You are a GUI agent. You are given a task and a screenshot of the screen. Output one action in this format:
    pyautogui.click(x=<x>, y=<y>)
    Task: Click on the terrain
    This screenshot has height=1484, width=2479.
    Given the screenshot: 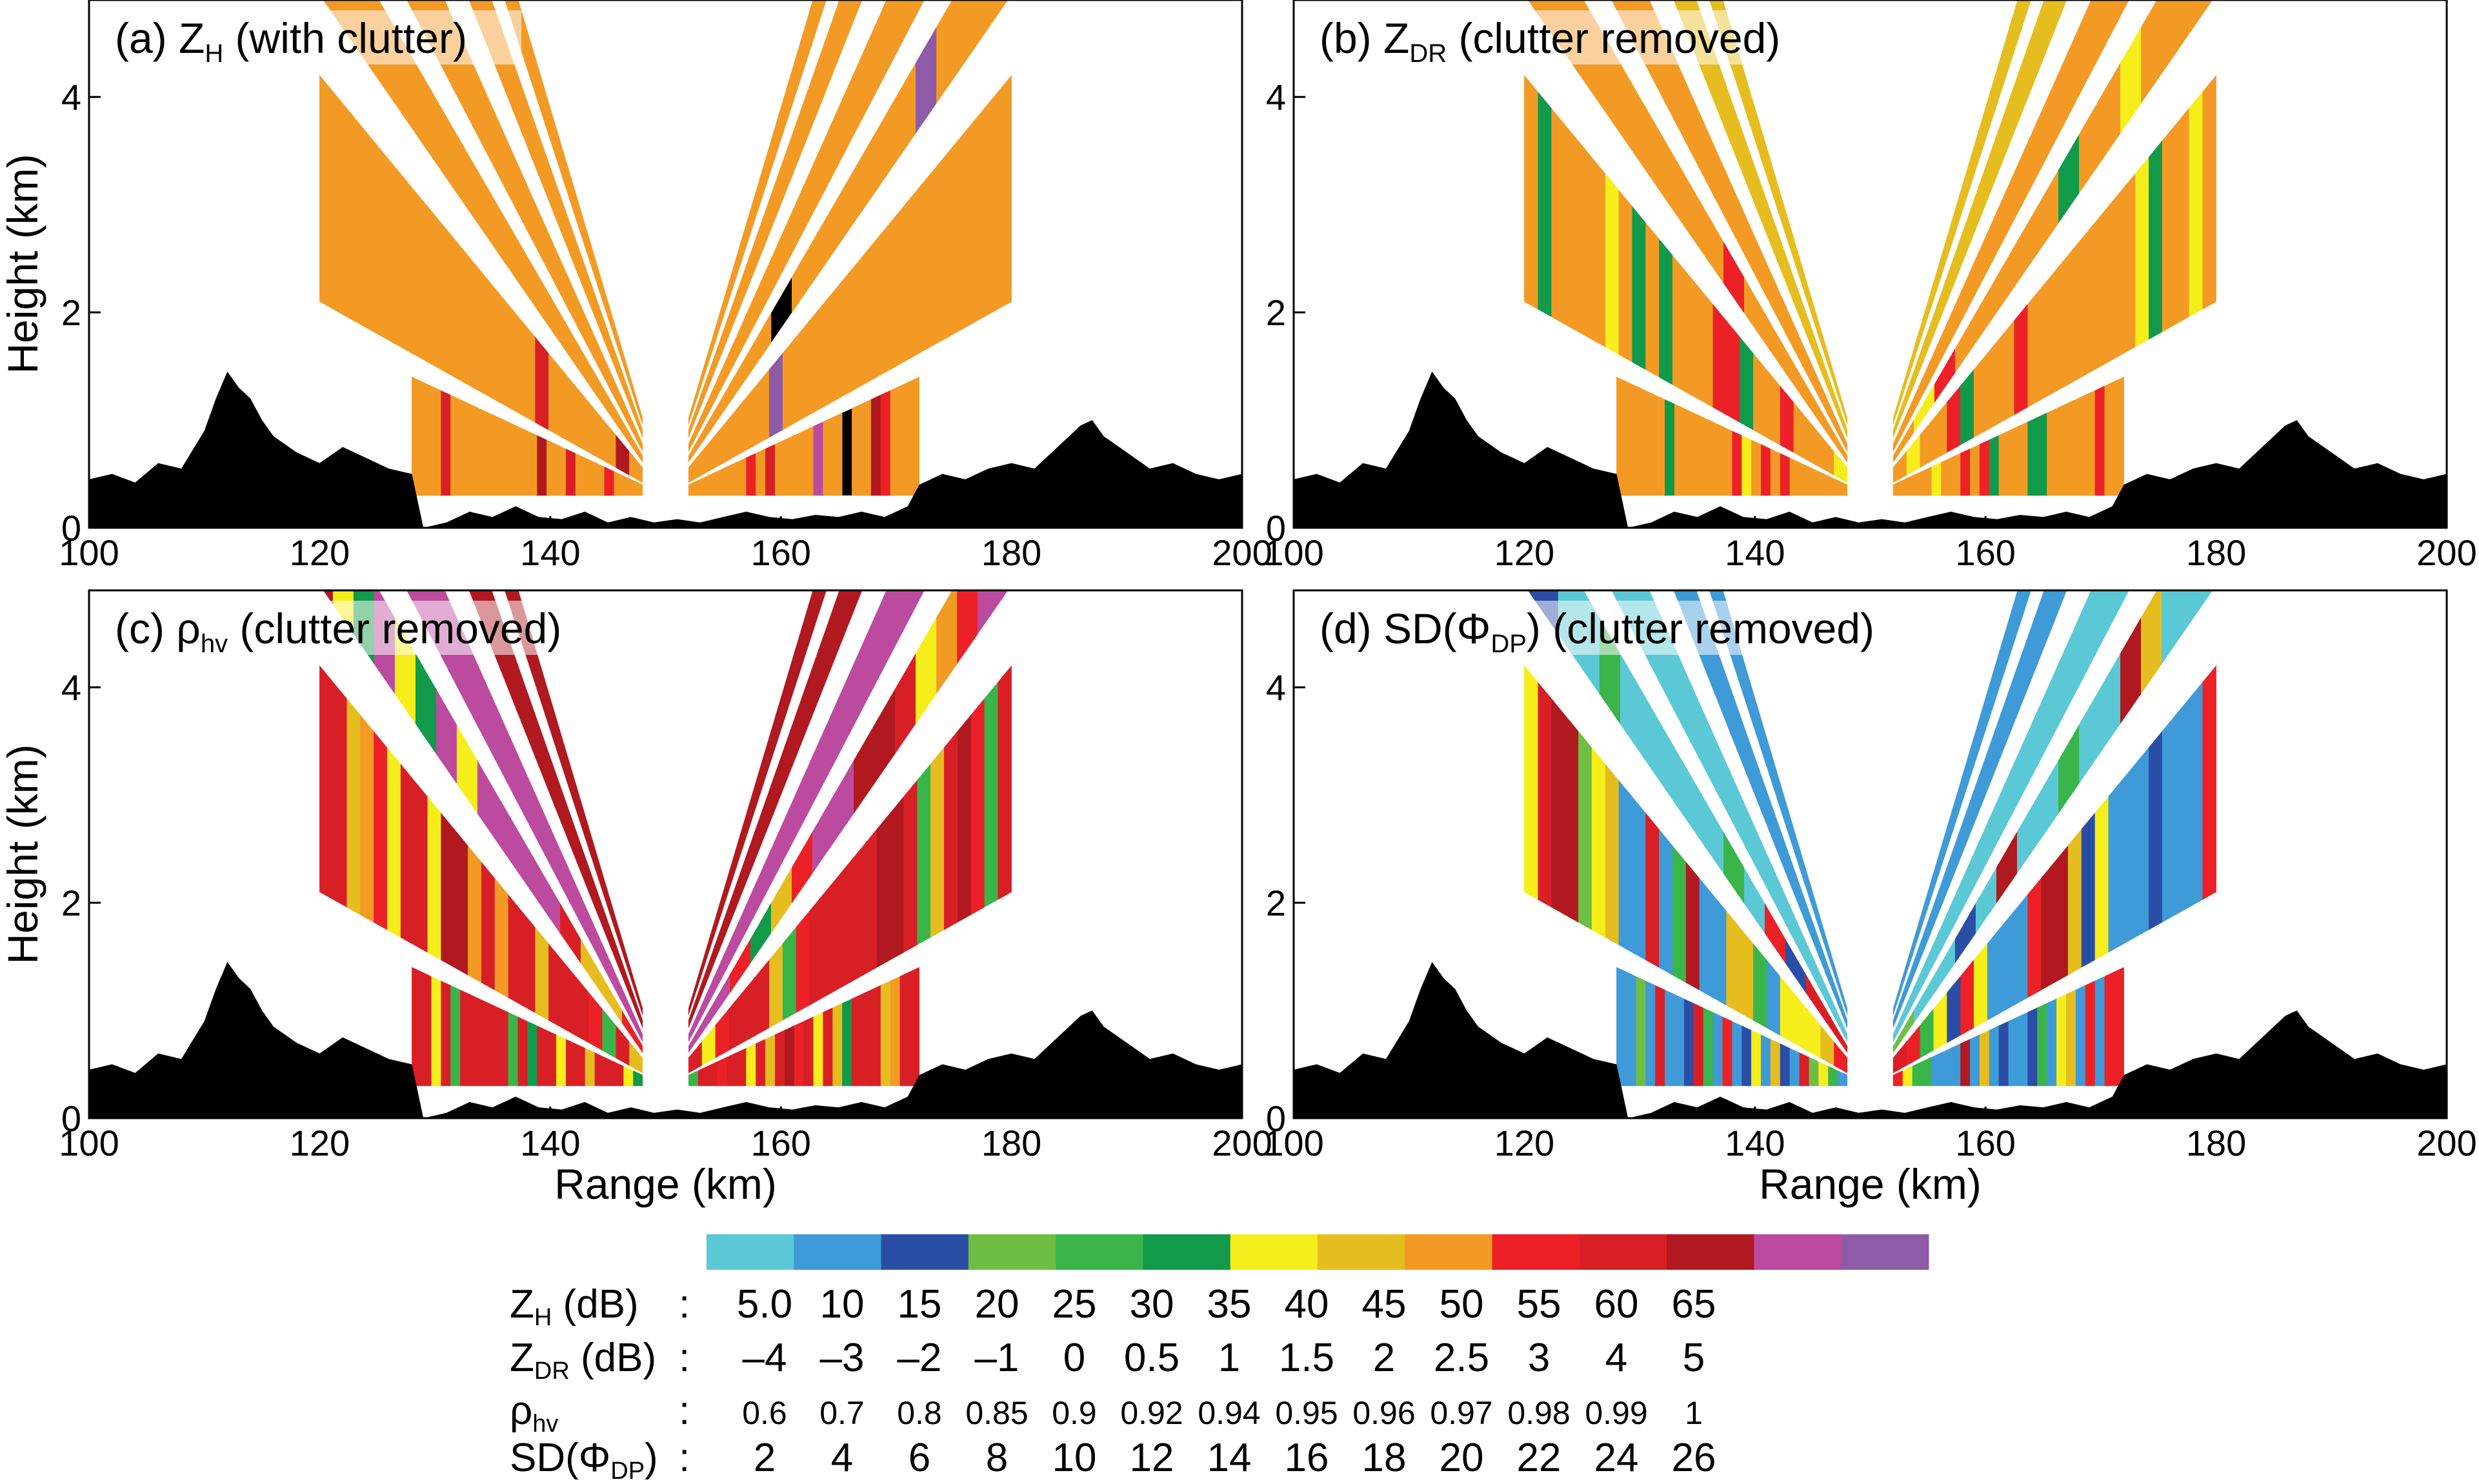 What is the action you would take?
    pyautogui.click(x=665, y=450)
    